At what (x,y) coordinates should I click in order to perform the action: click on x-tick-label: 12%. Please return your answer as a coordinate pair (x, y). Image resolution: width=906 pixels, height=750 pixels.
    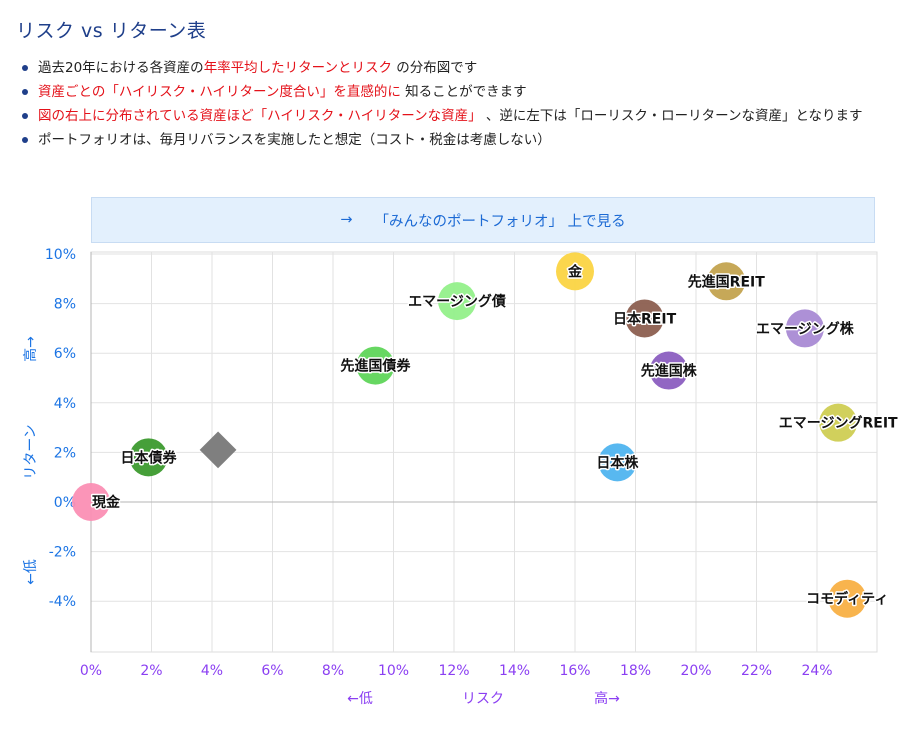
    Looking at the image, I should click on (453, 671).